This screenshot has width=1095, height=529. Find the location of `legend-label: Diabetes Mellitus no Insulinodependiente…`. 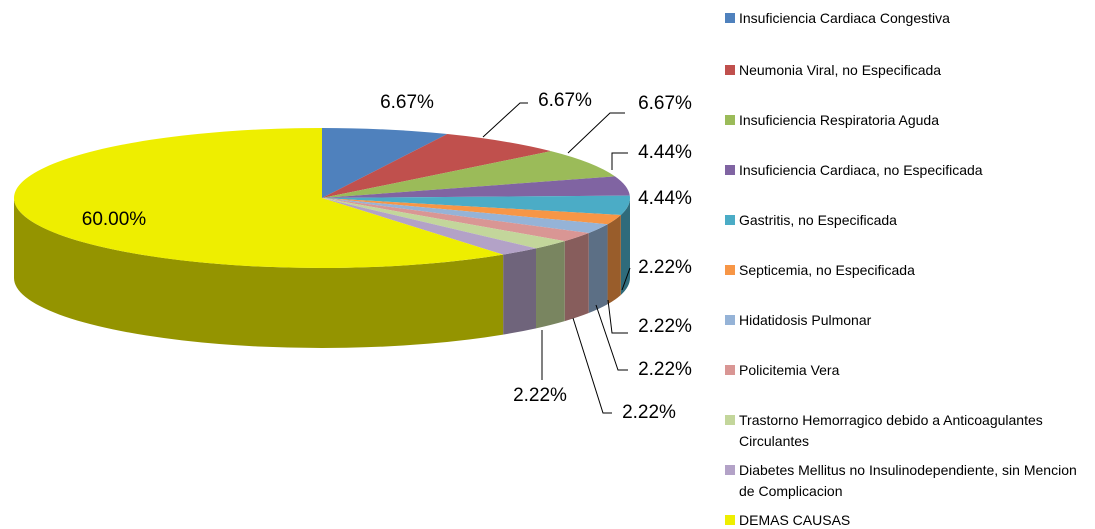

legend-label: Diabetes Mellitus no Insulinodependiente… is located at coordinates (908, 480).